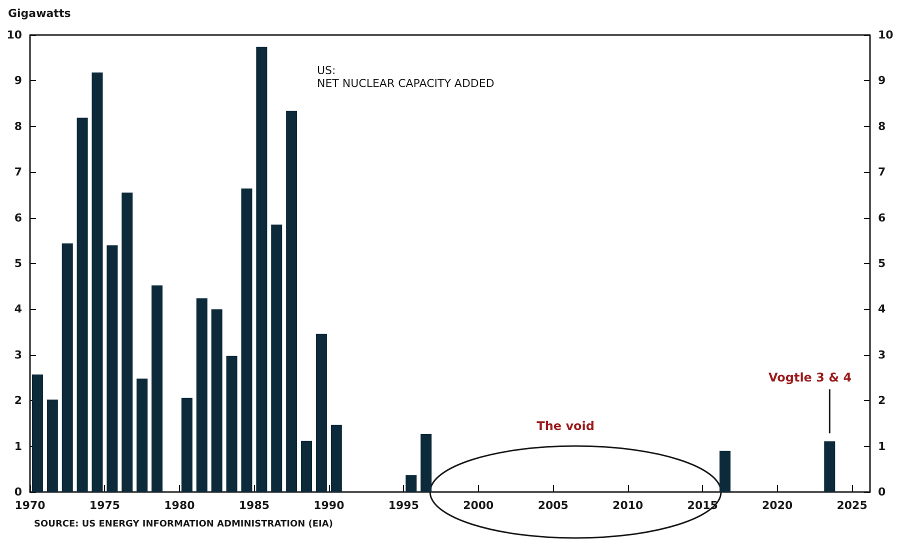 This screenshot has width=901, height=550. I want to click on y2-tick-label: 6, so click(882, 217).